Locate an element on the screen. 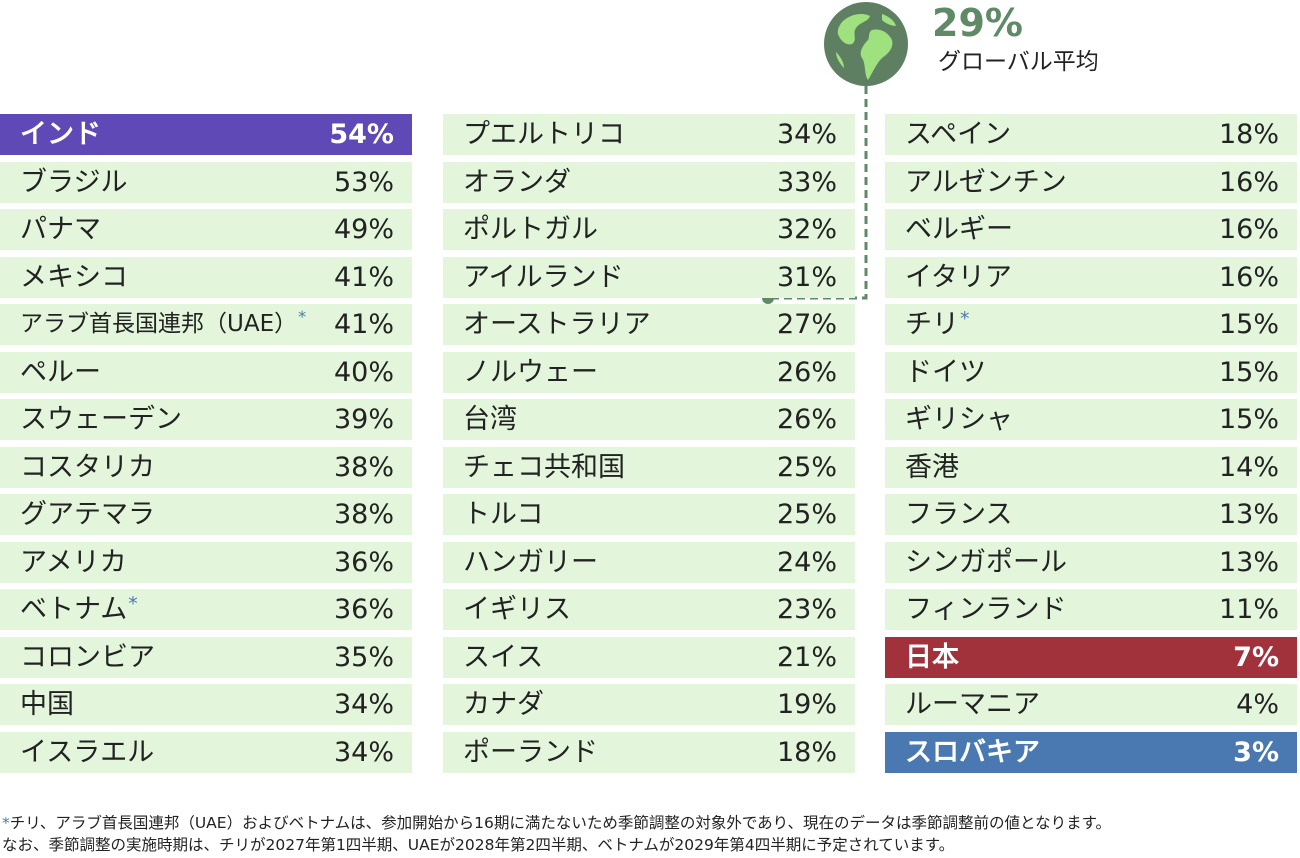 This screenshot has width=1300, height=858. country-row: チリ* 15% is located at coordinates (1091, 324).